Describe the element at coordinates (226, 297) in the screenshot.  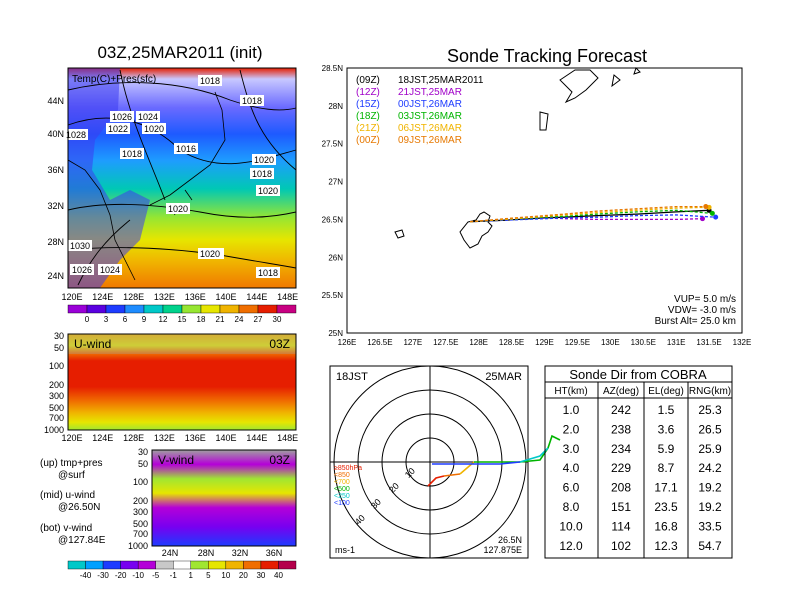
I see `map-lon-tick: 140E` at that location.